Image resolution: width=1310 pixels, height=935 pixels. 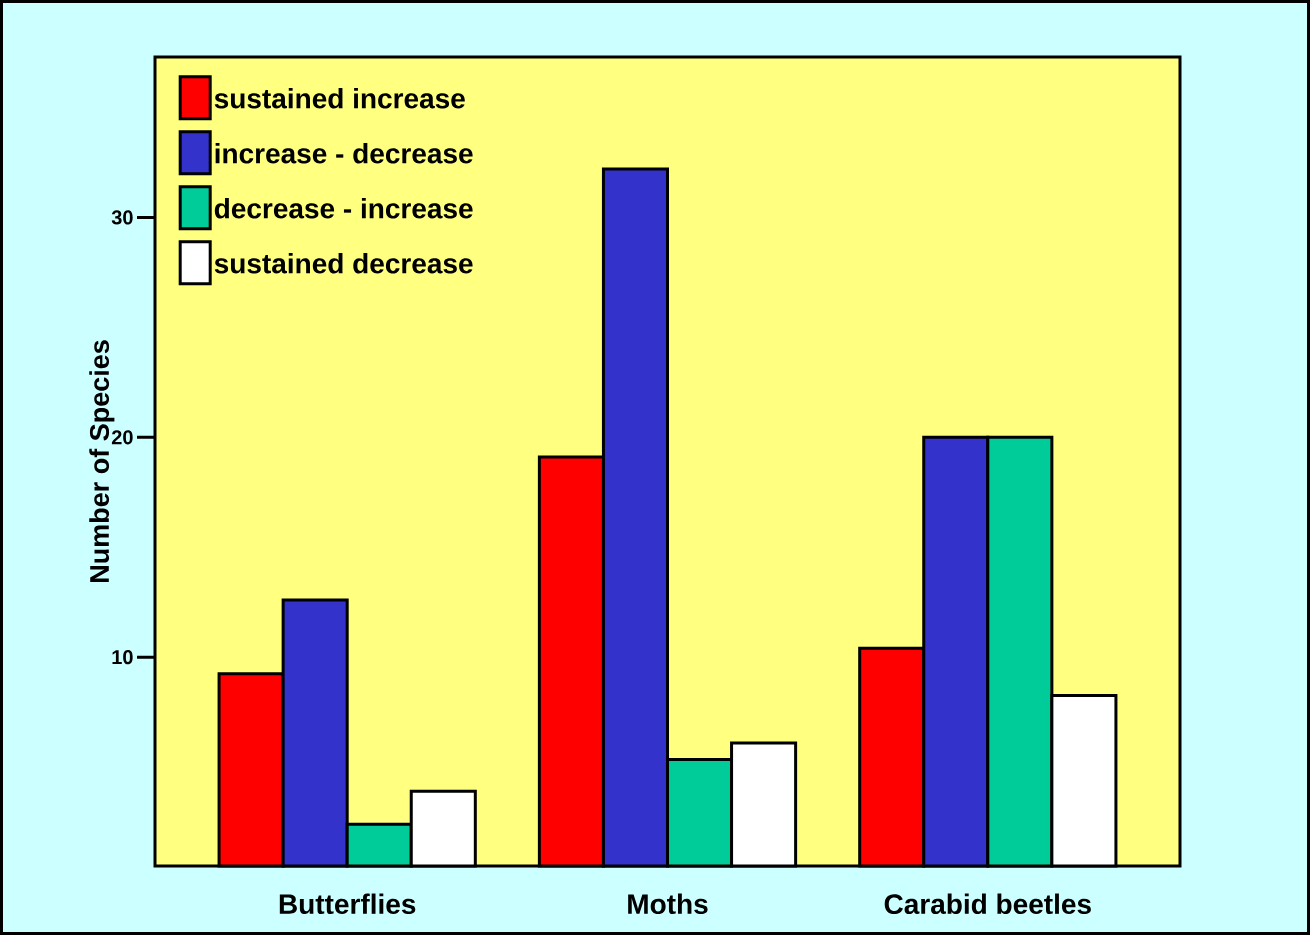 I want to click on legend-label: sustained increase, so click(x=339, y=98).